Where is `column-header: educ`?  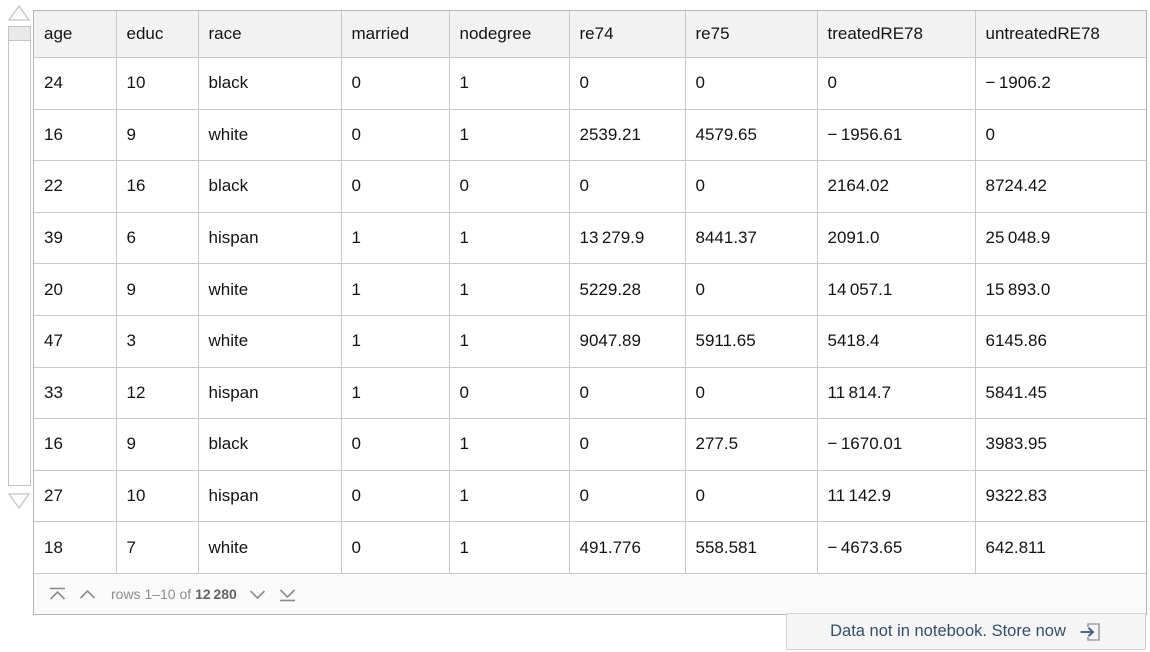
column-header: educ is located at coordinates (157, 34).